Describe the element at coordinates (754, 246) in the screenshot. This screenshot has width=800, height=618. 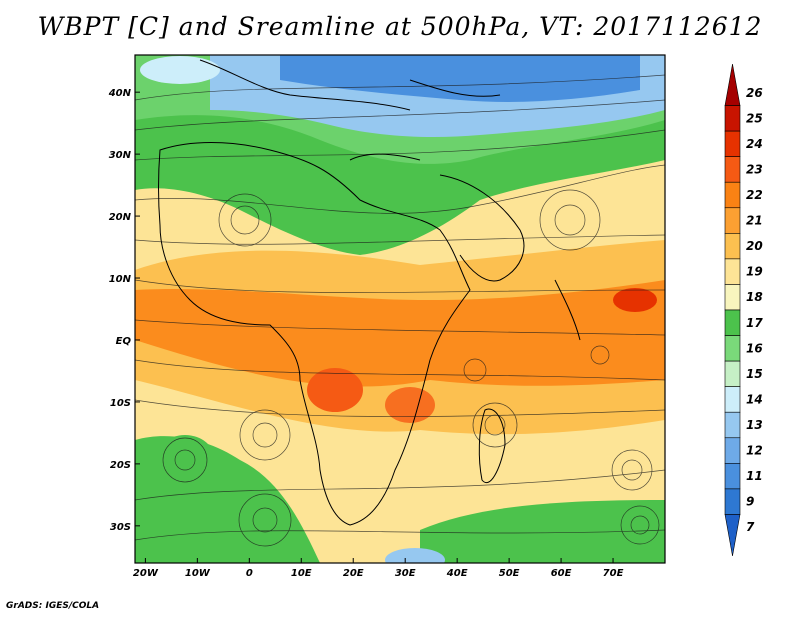
I see `colorbar-label: 20` at that location.